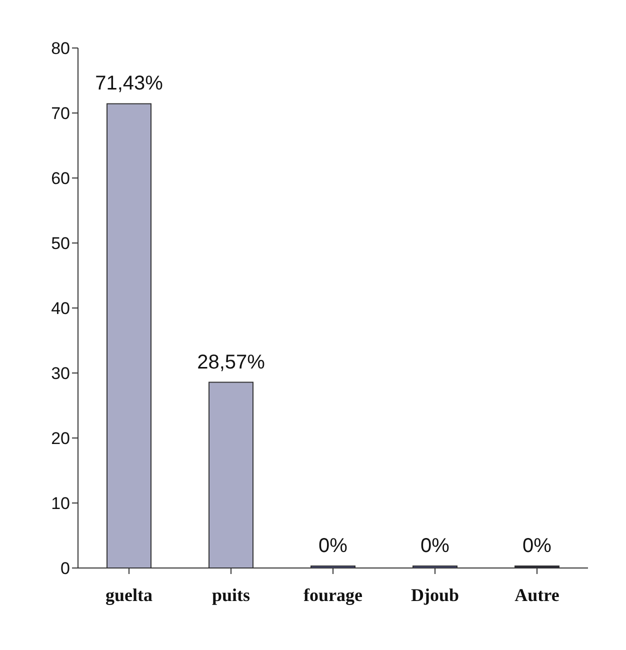  Describe the element at coordinates (60, 438) in the screenshot. I see `y-tick-label: 20` at that location.